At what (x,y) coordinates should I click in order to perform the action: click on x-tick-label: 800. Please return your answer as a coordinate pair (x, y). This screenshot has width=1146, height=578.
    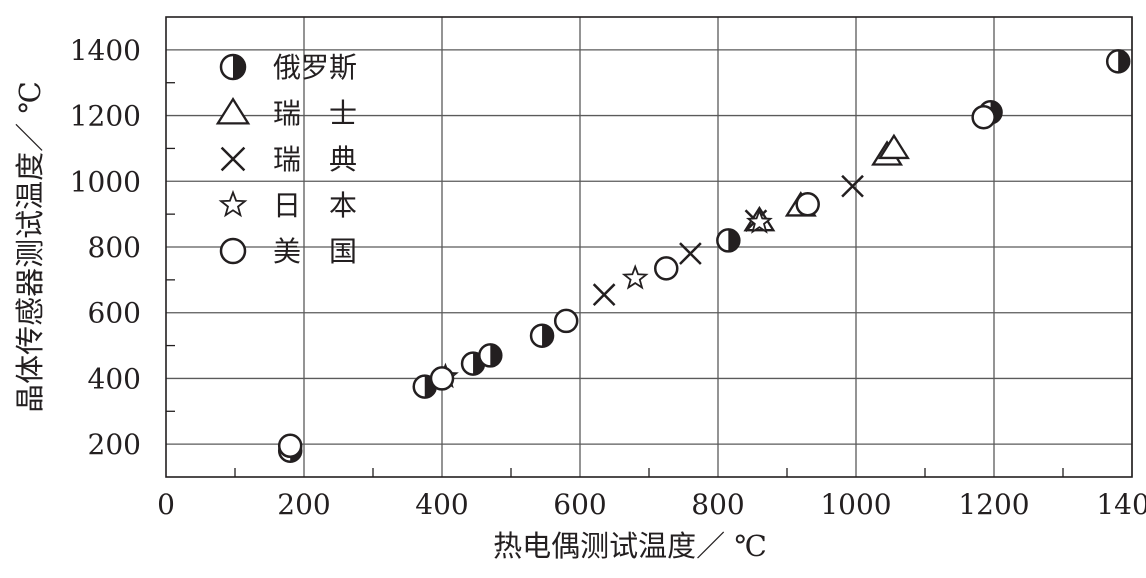
    Looking at the image, I should click on (717, 504).